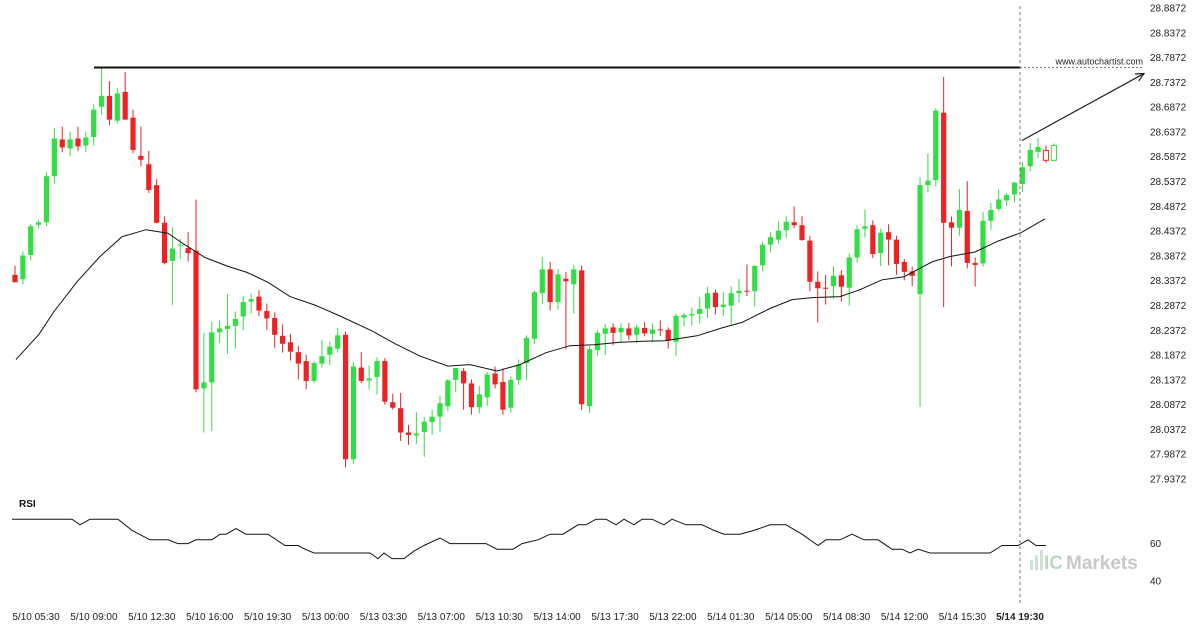 This screenshot has width=1200, height=630. Describe the element at coordinates (94, 617) in the screenshot. I see `time-tick-label: 5/10 09:00` at that location.